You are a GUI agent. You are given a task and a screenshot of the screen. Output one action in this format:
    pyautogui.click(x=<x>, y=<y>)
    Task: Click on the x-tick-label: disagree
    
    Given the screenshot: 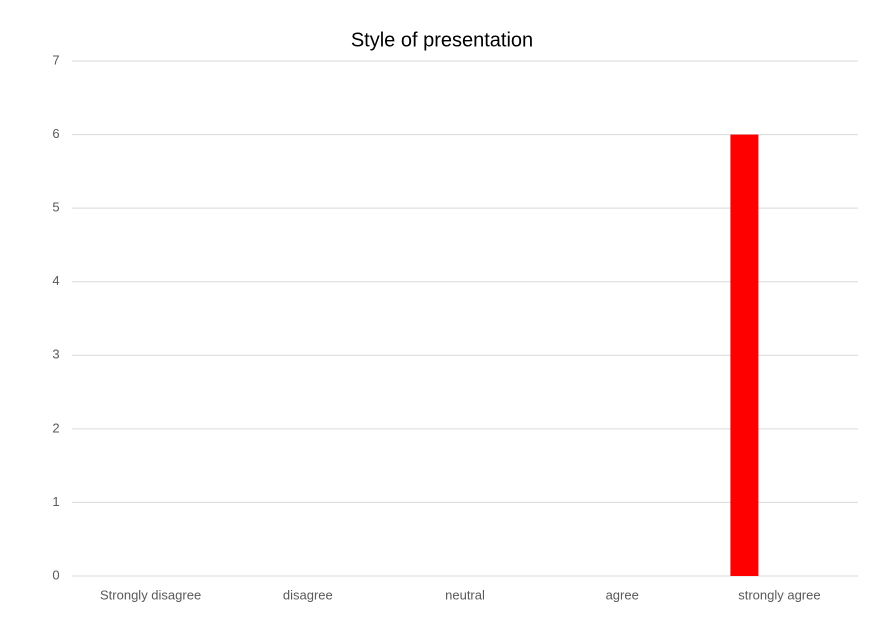 What is the action you would take?
    pyautogui.click(x=308, y=594)
    